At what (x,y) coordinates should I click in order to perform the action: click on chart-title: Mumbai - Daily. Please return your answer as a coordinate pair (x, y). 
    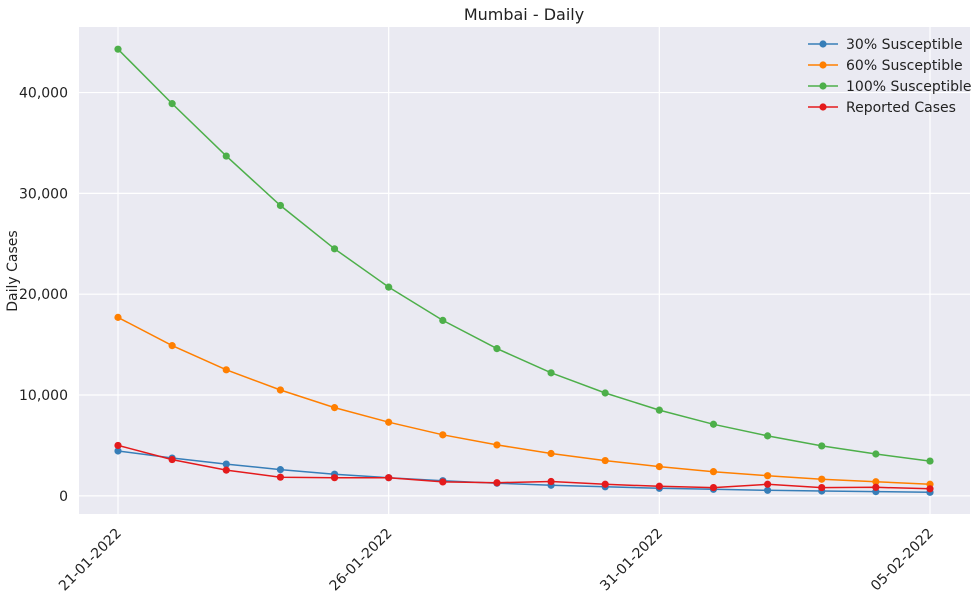
    Looking at the image, I should click on (524, 14).